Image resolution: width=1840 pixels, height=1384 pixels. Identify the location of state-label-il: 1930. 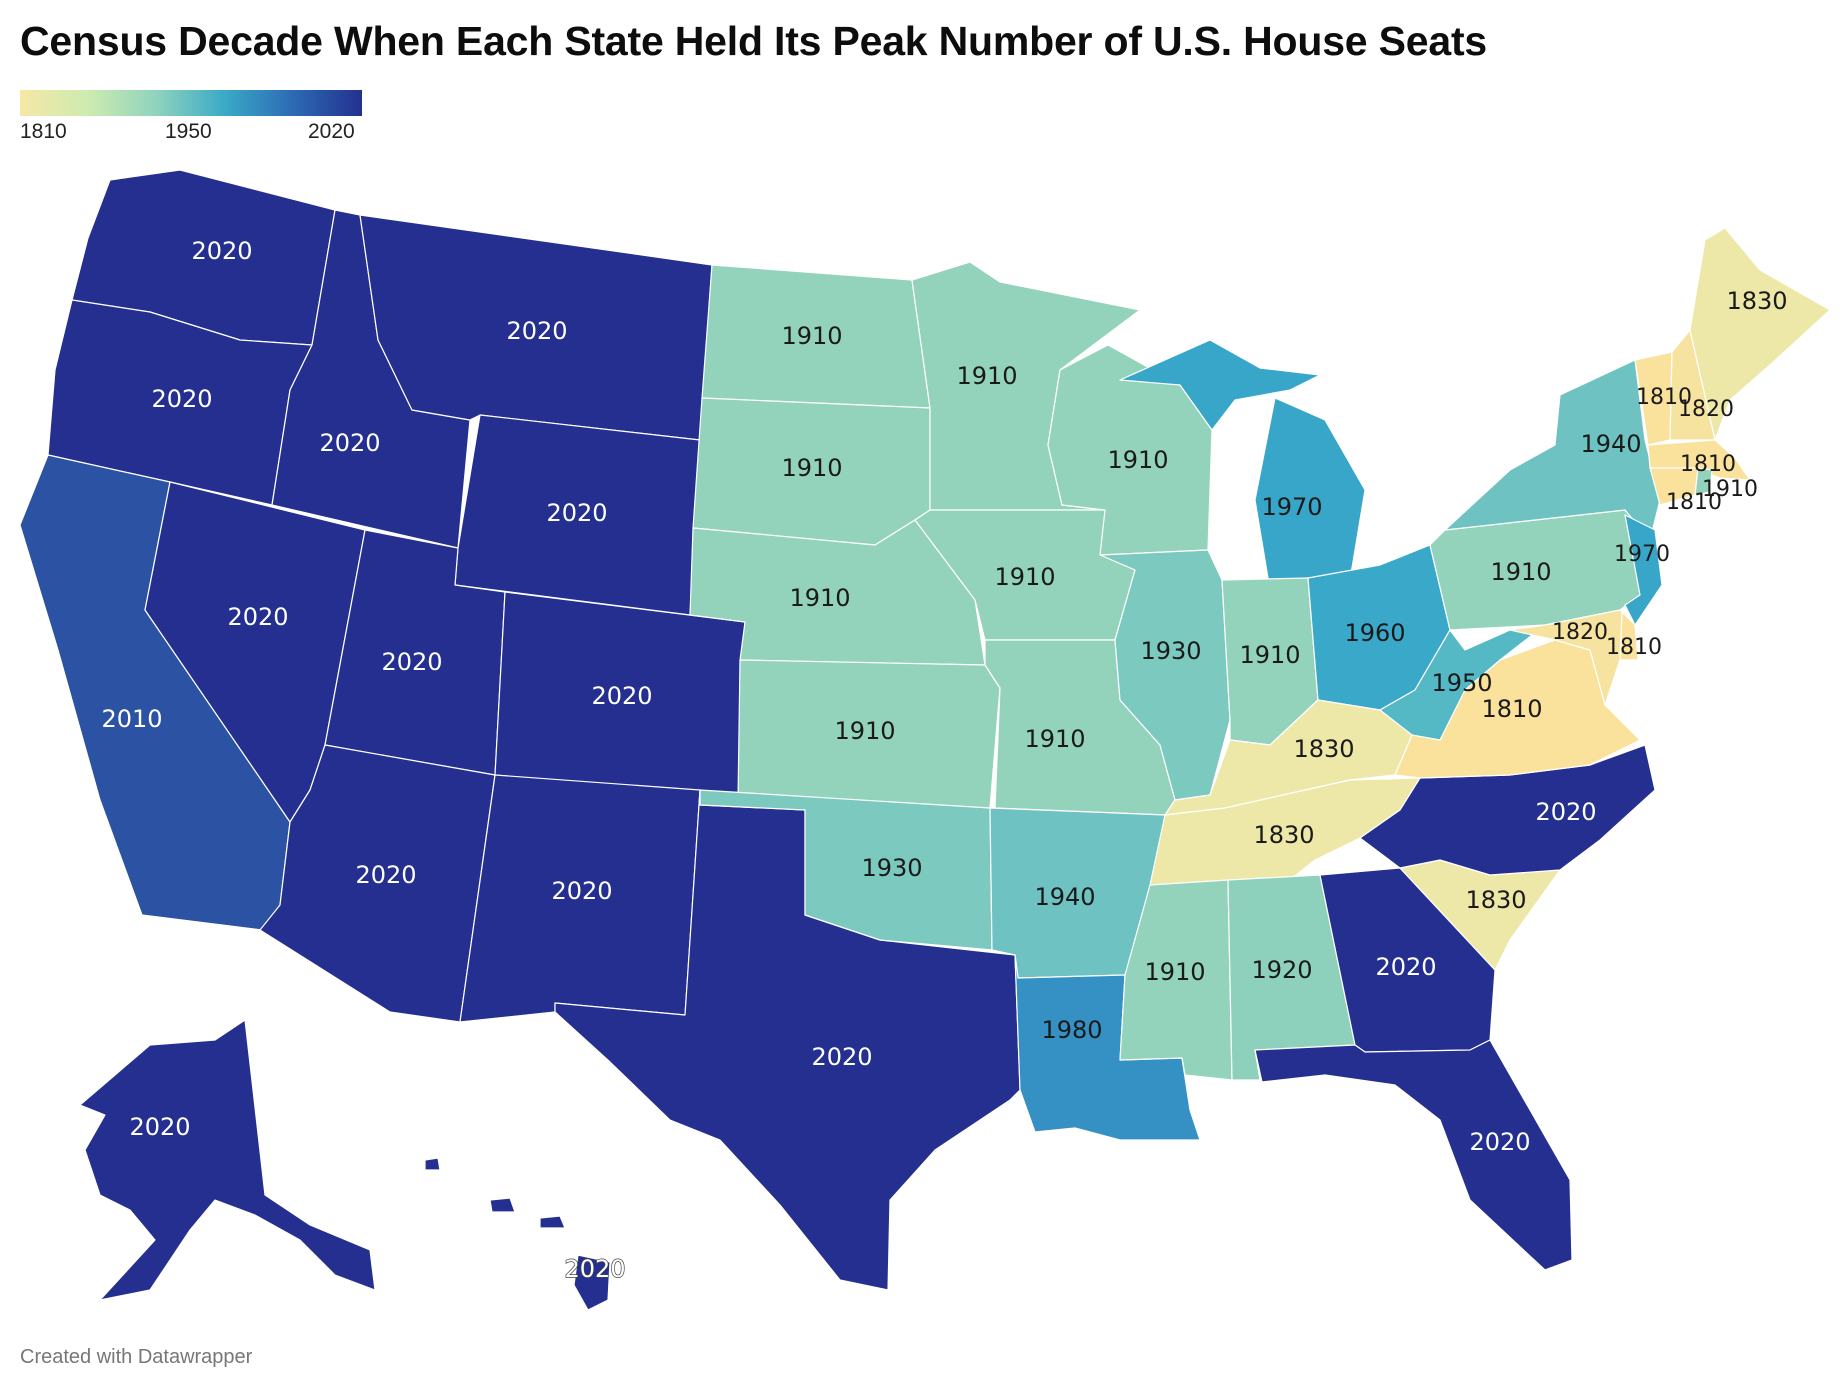
(1170, 651).